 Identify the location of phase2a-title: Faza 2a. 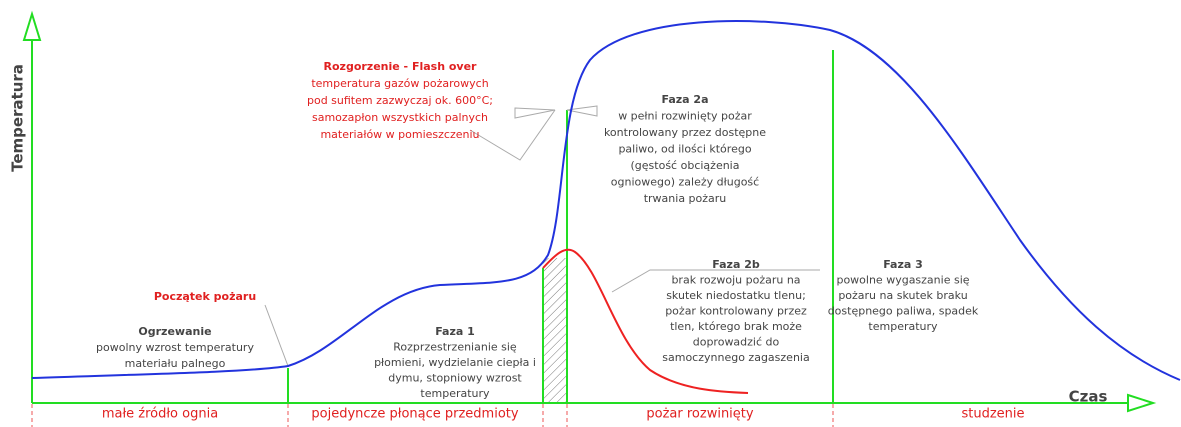
(684, 99).